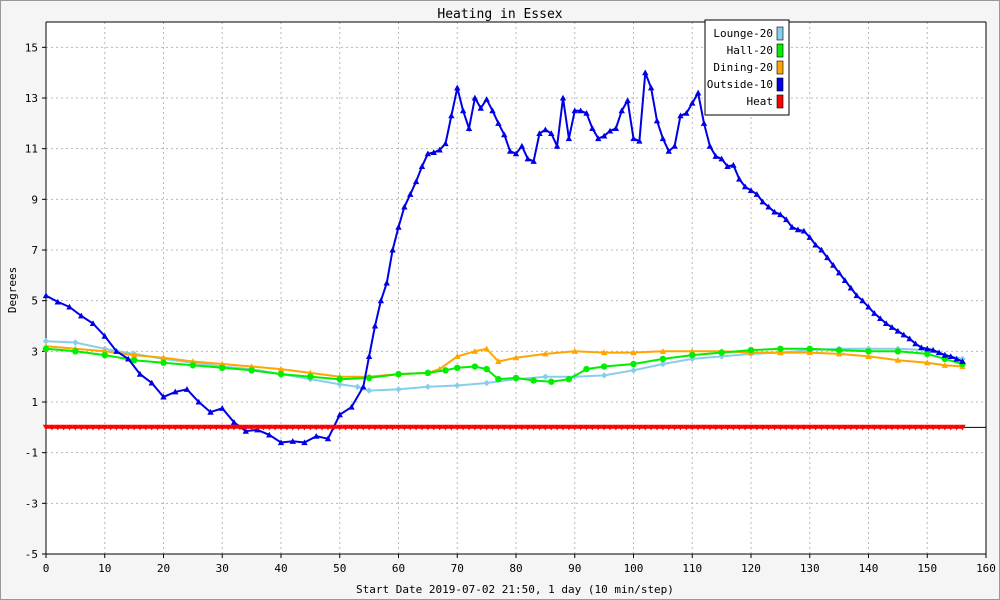 This screenshot has height=600, width=1000. I want to click on legend-label: Hall-20, so click(750, 50).